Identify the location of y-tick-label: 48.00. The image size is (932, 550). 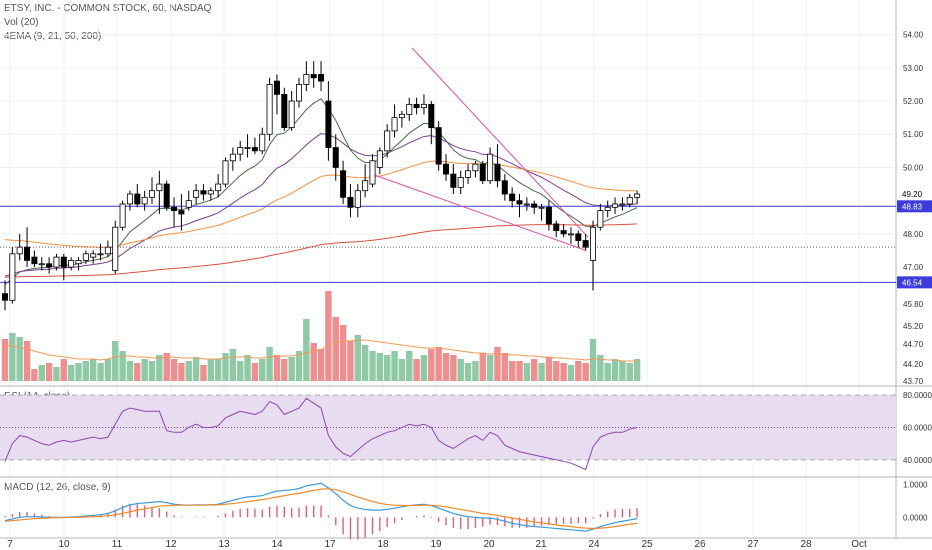
(913, 234).